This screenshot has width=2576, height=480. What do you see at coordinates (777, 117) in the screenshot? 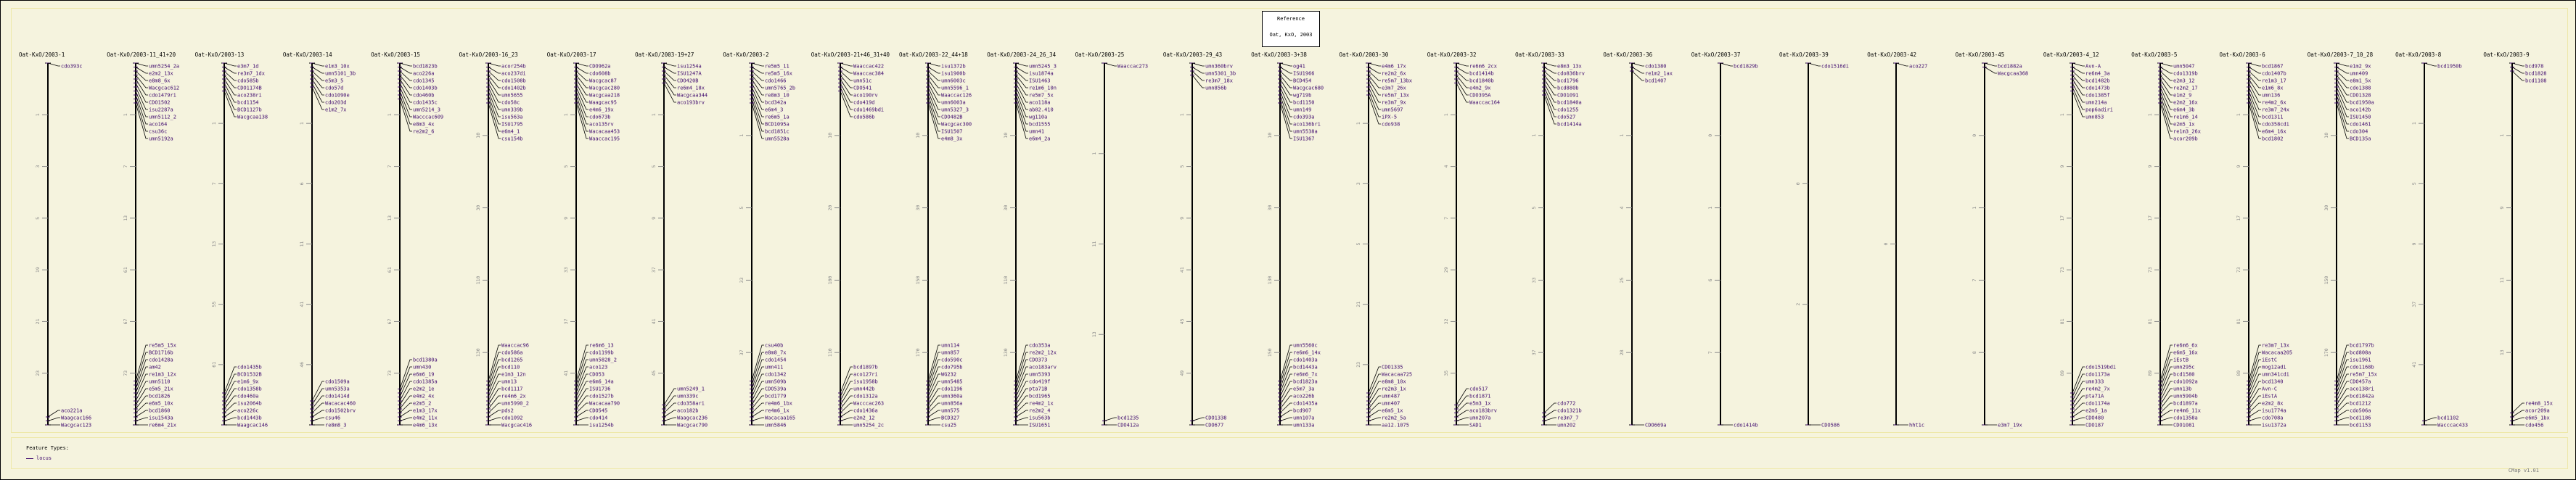
I see `locus-label: re6m5_1a` at bounding box center [777, 117].